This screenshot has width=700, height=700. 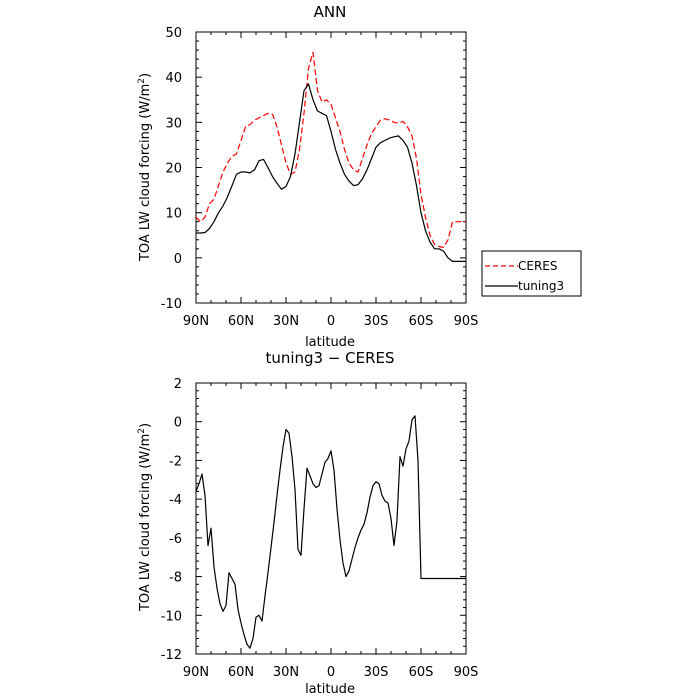 What do you see at coordinates (286, 321) in the screenshot?
I see `top-x-tick-label: 30N` at bounding box center [286, 321].